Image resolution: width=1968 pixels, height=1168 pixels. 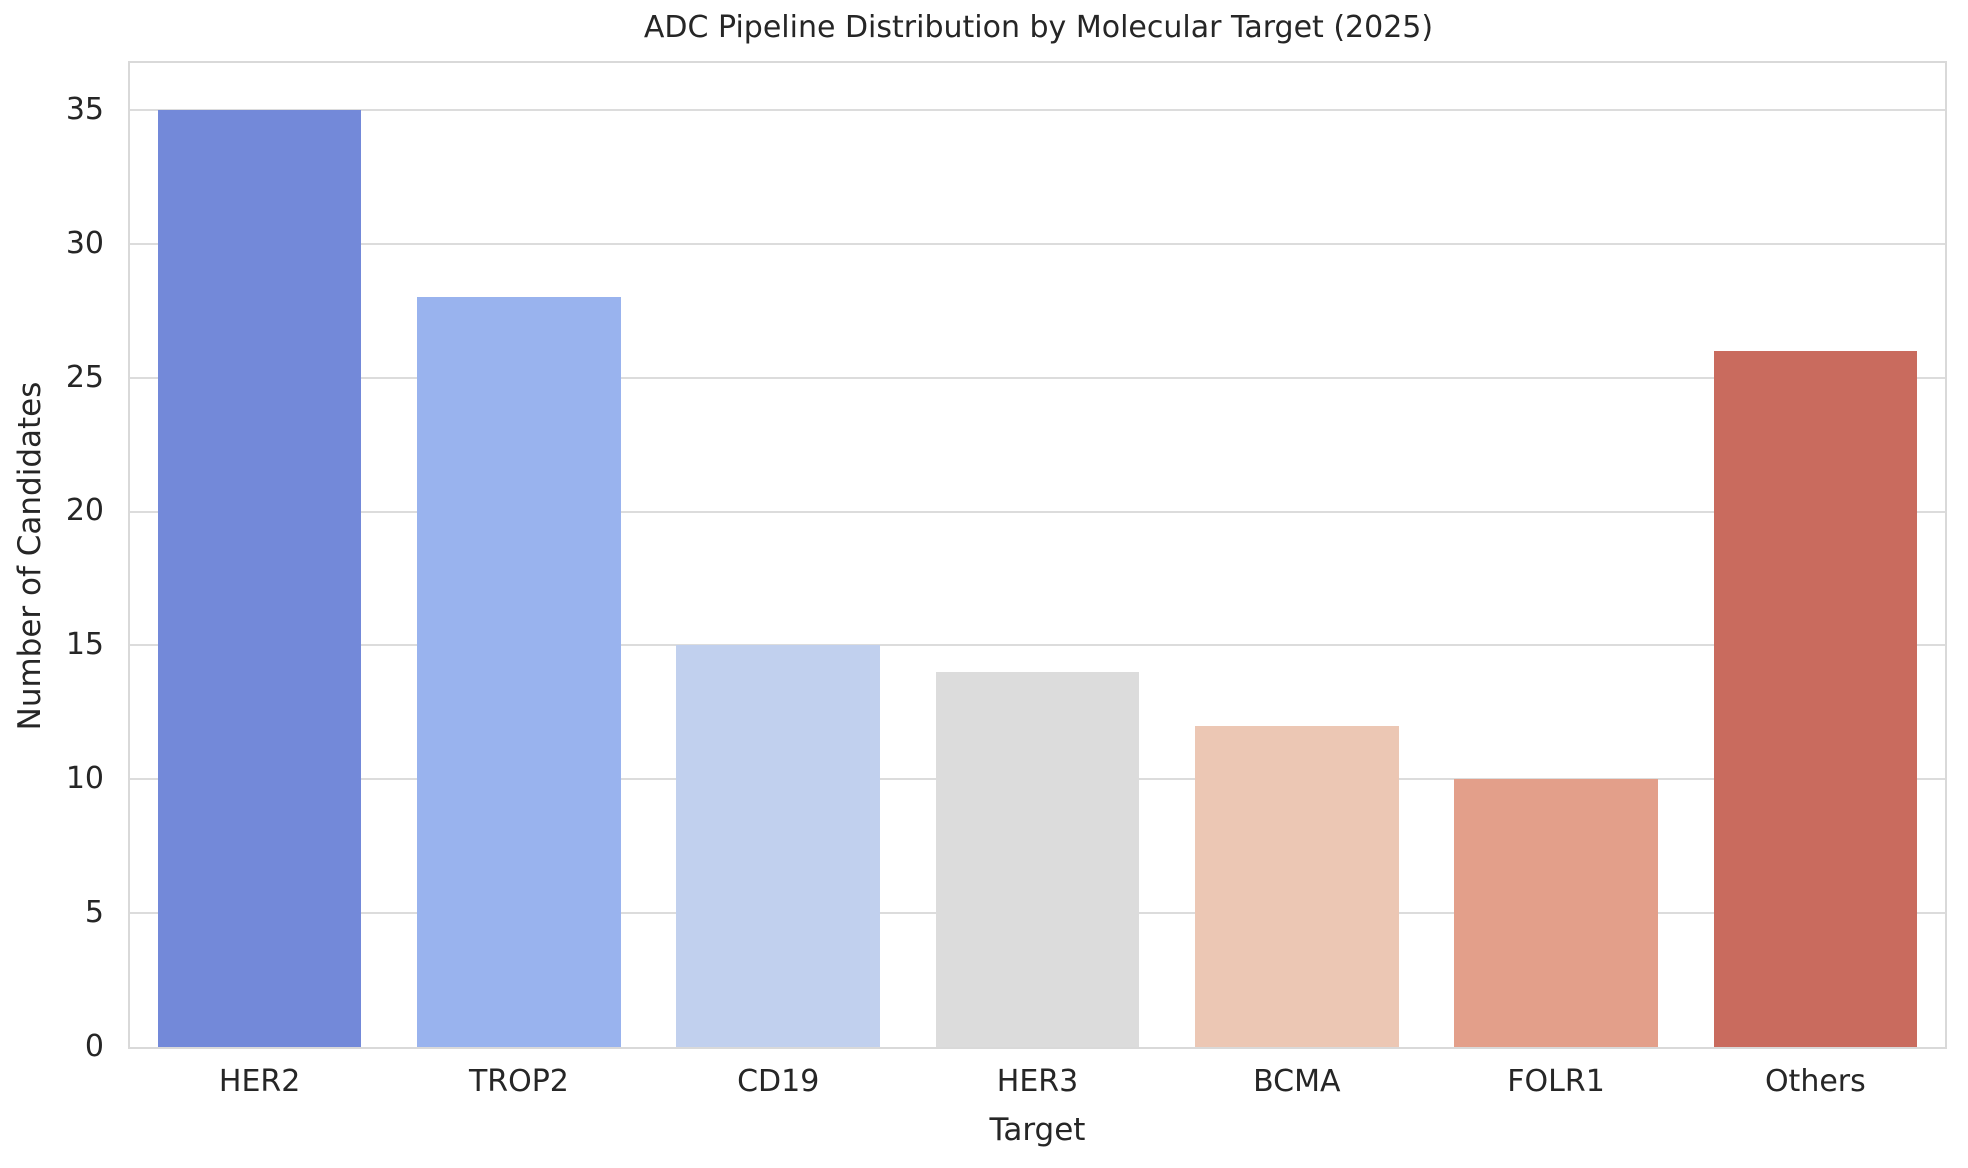 What do you see at coordinates (84, 645) in the screenshot?
I see `y-tick-label-15: 15` at bounding box center [84, 645].